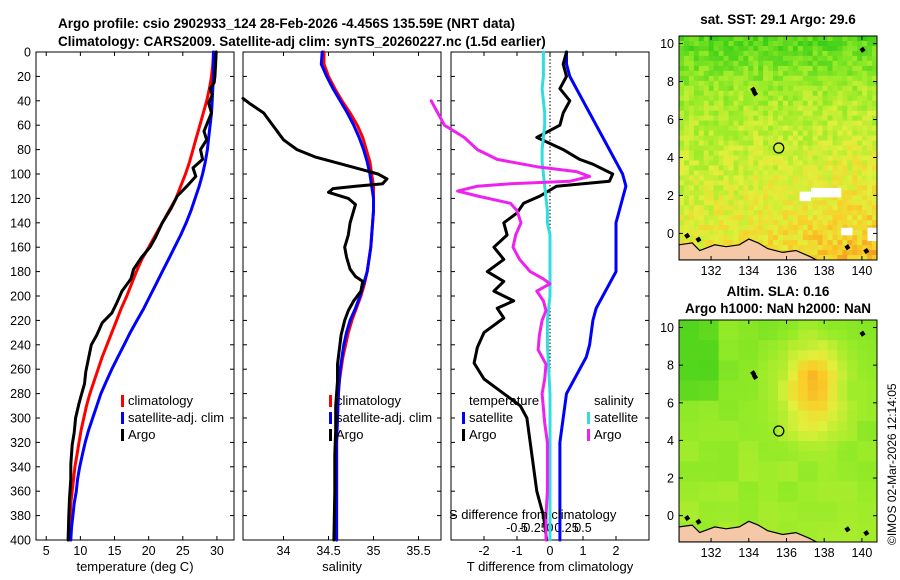  Describe the element at coordinates (546, 296) in the screenshot. I see `series-line-salinity-satellite` at that location.